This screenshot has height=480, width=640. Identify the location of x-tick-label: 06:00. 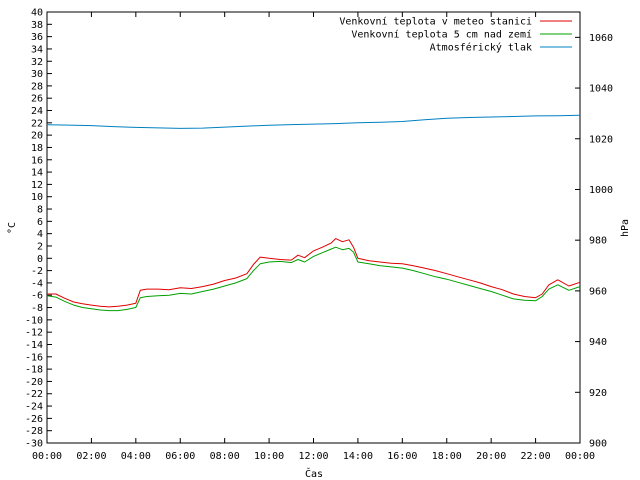
(180, 456).